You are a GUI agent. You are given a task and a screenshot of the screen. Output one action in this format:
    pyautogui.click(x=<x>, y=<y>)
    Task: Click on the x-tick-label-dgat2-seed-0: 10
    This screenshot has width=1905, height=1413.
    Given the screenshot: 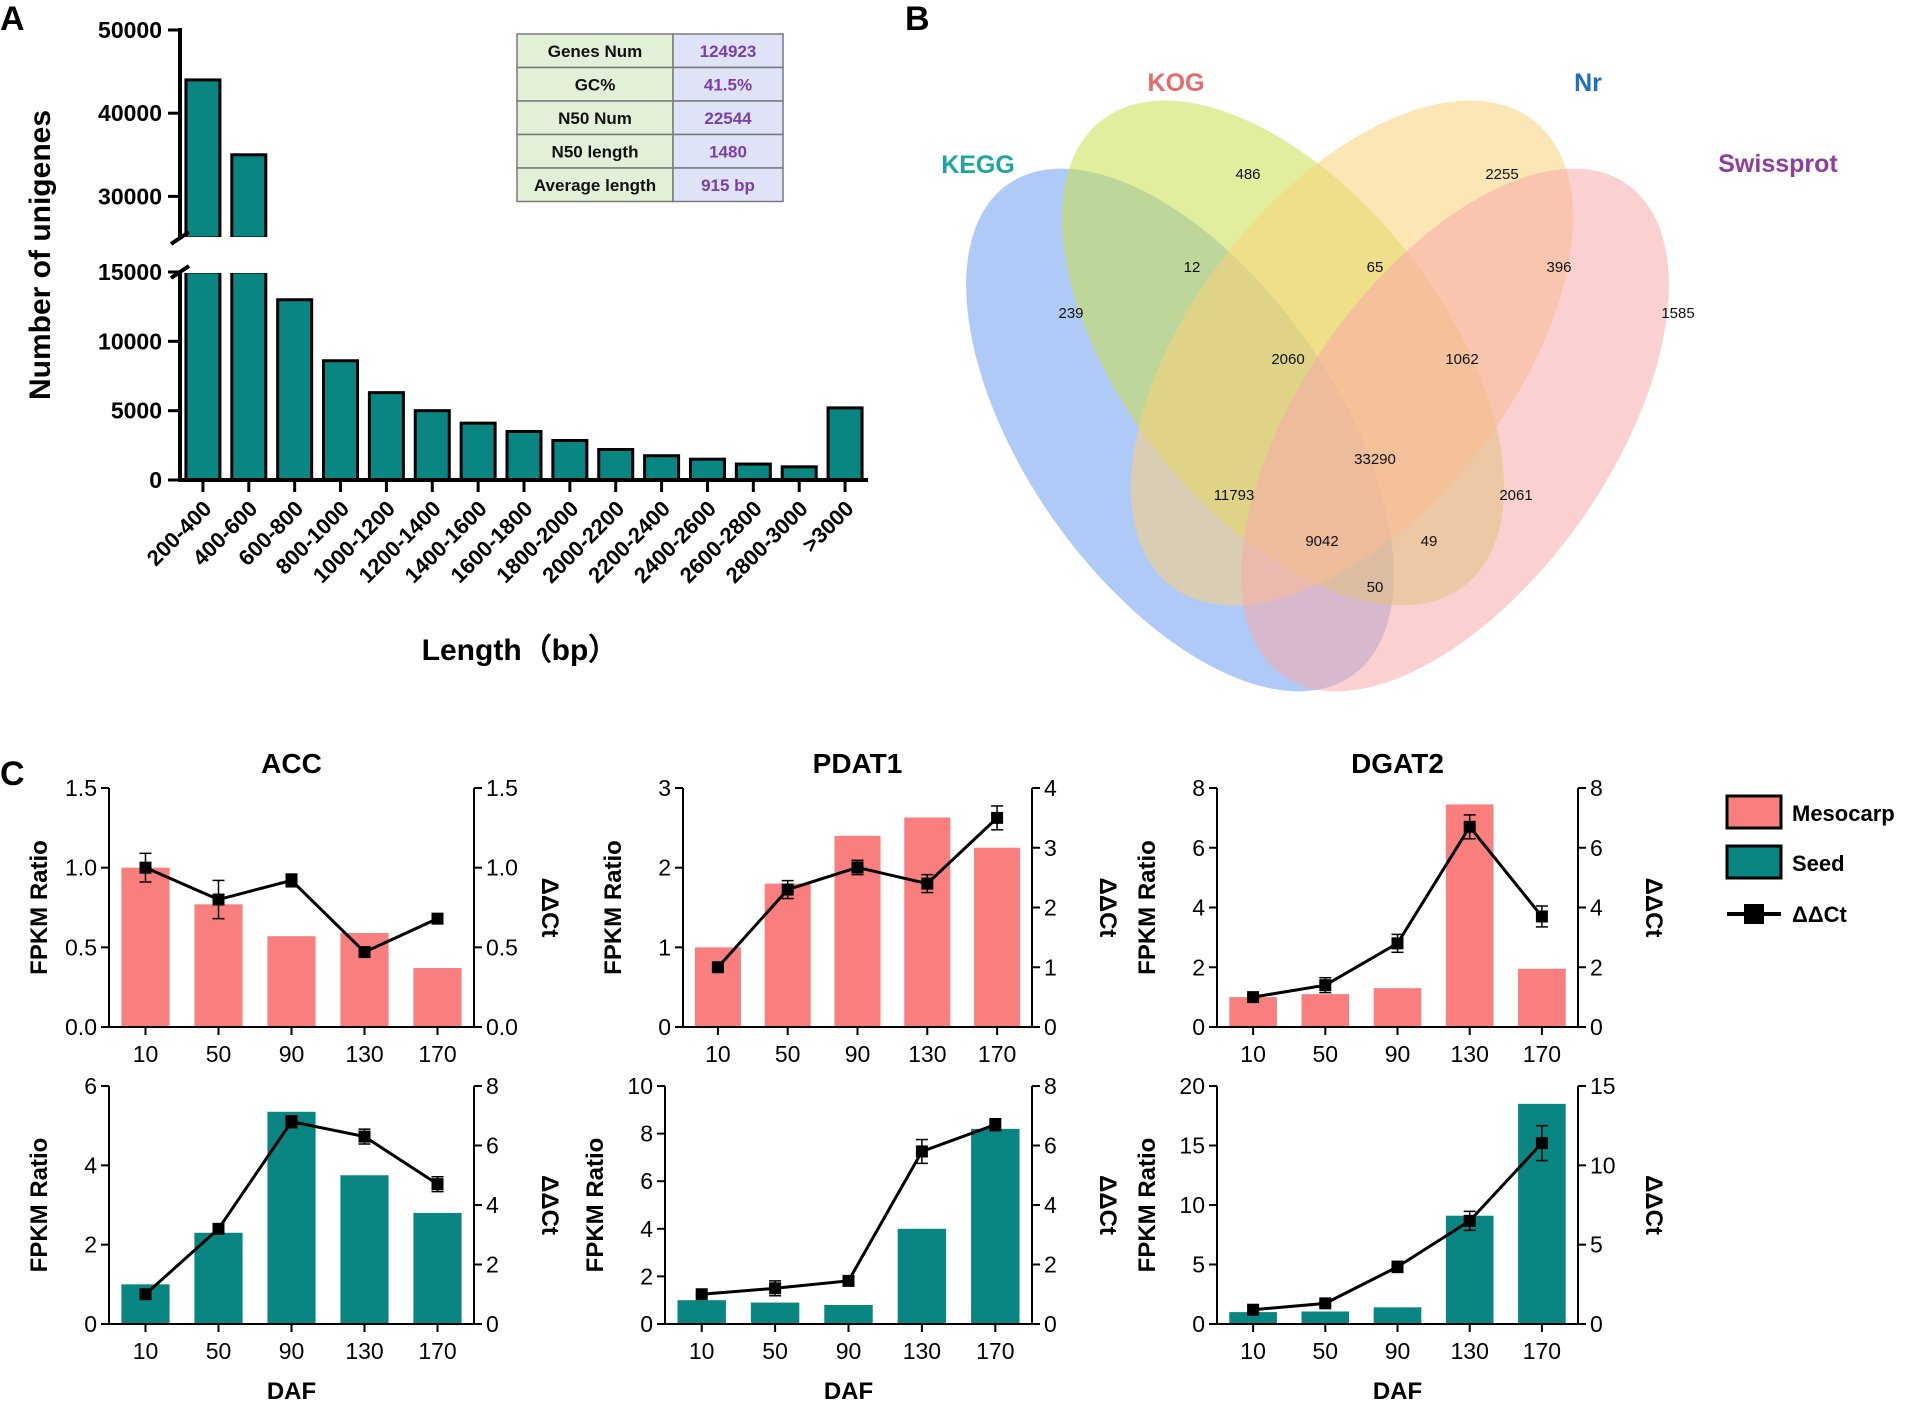 What is the action you would take?
    pyautogui.click(x=1253, y=1351)
    